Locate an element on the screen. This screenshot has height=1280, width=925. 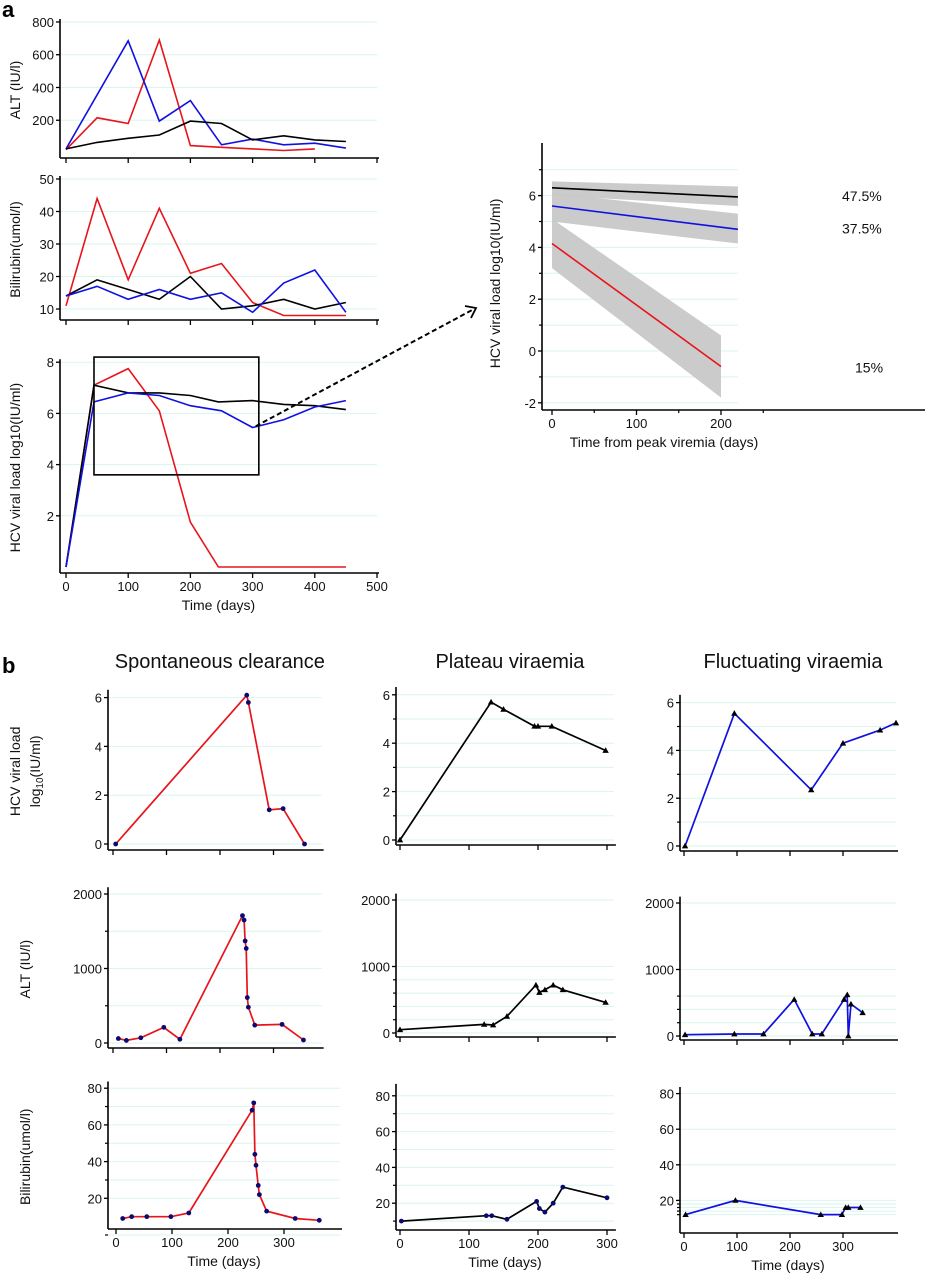
arrowhead-icon is located at coordinates (471, 312).